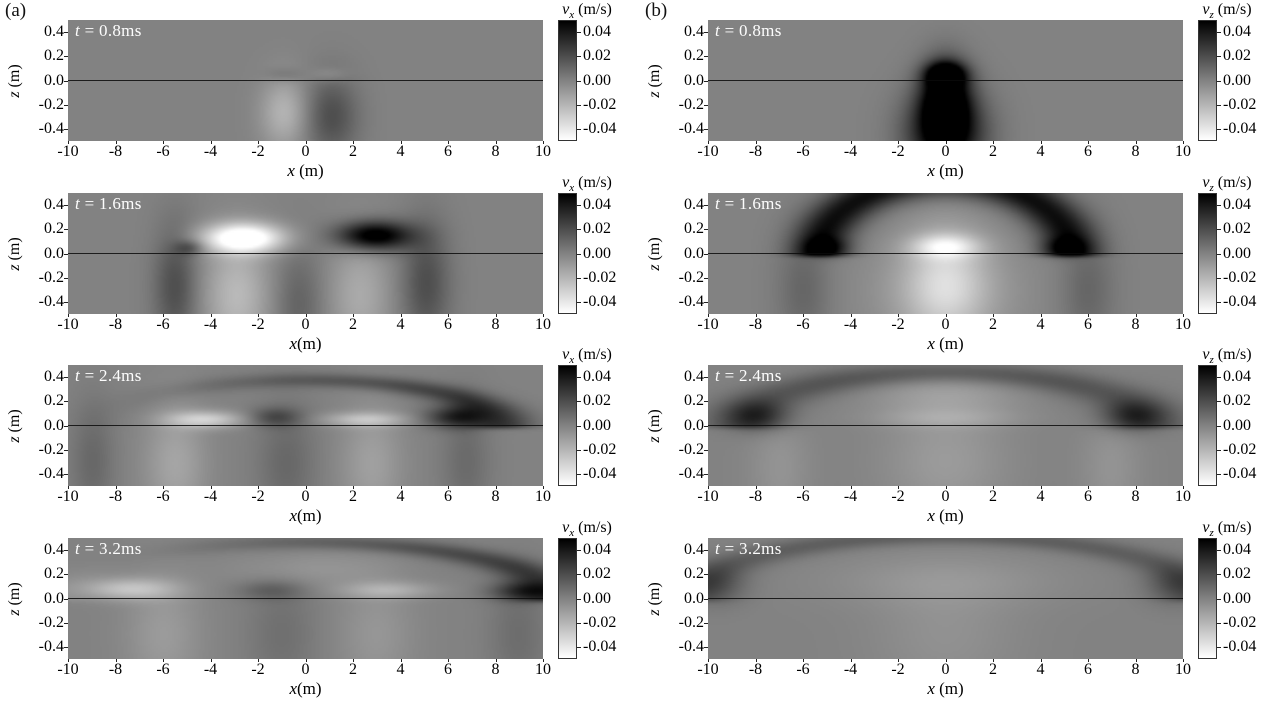  What do you see at coordinates (708, 151) in the screenshot?
I see `x-tick-label: -10` at bounding box center [708, 151].